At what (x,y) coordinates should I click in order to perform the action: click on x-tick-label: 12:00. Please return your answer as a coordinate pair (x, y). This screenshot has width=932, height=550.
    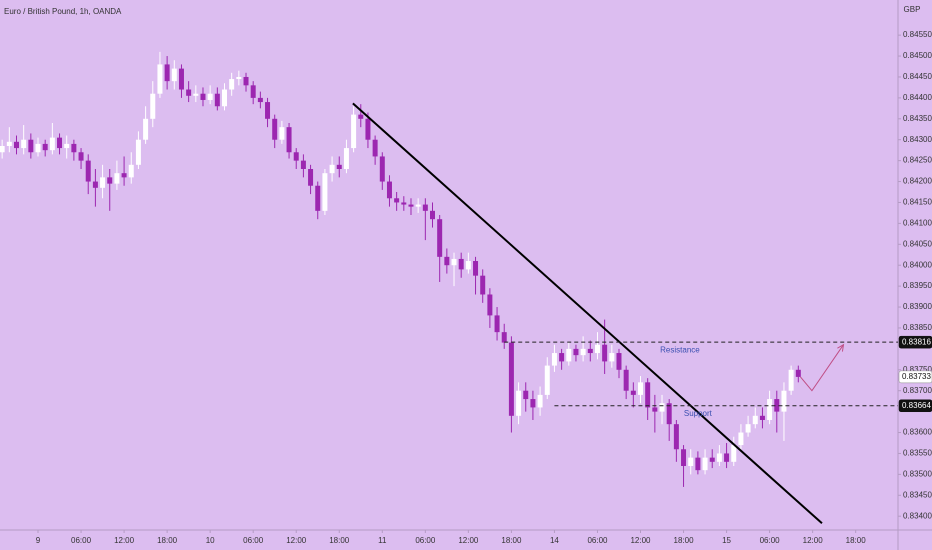
    Looking at the image, I should click on (468, 540).